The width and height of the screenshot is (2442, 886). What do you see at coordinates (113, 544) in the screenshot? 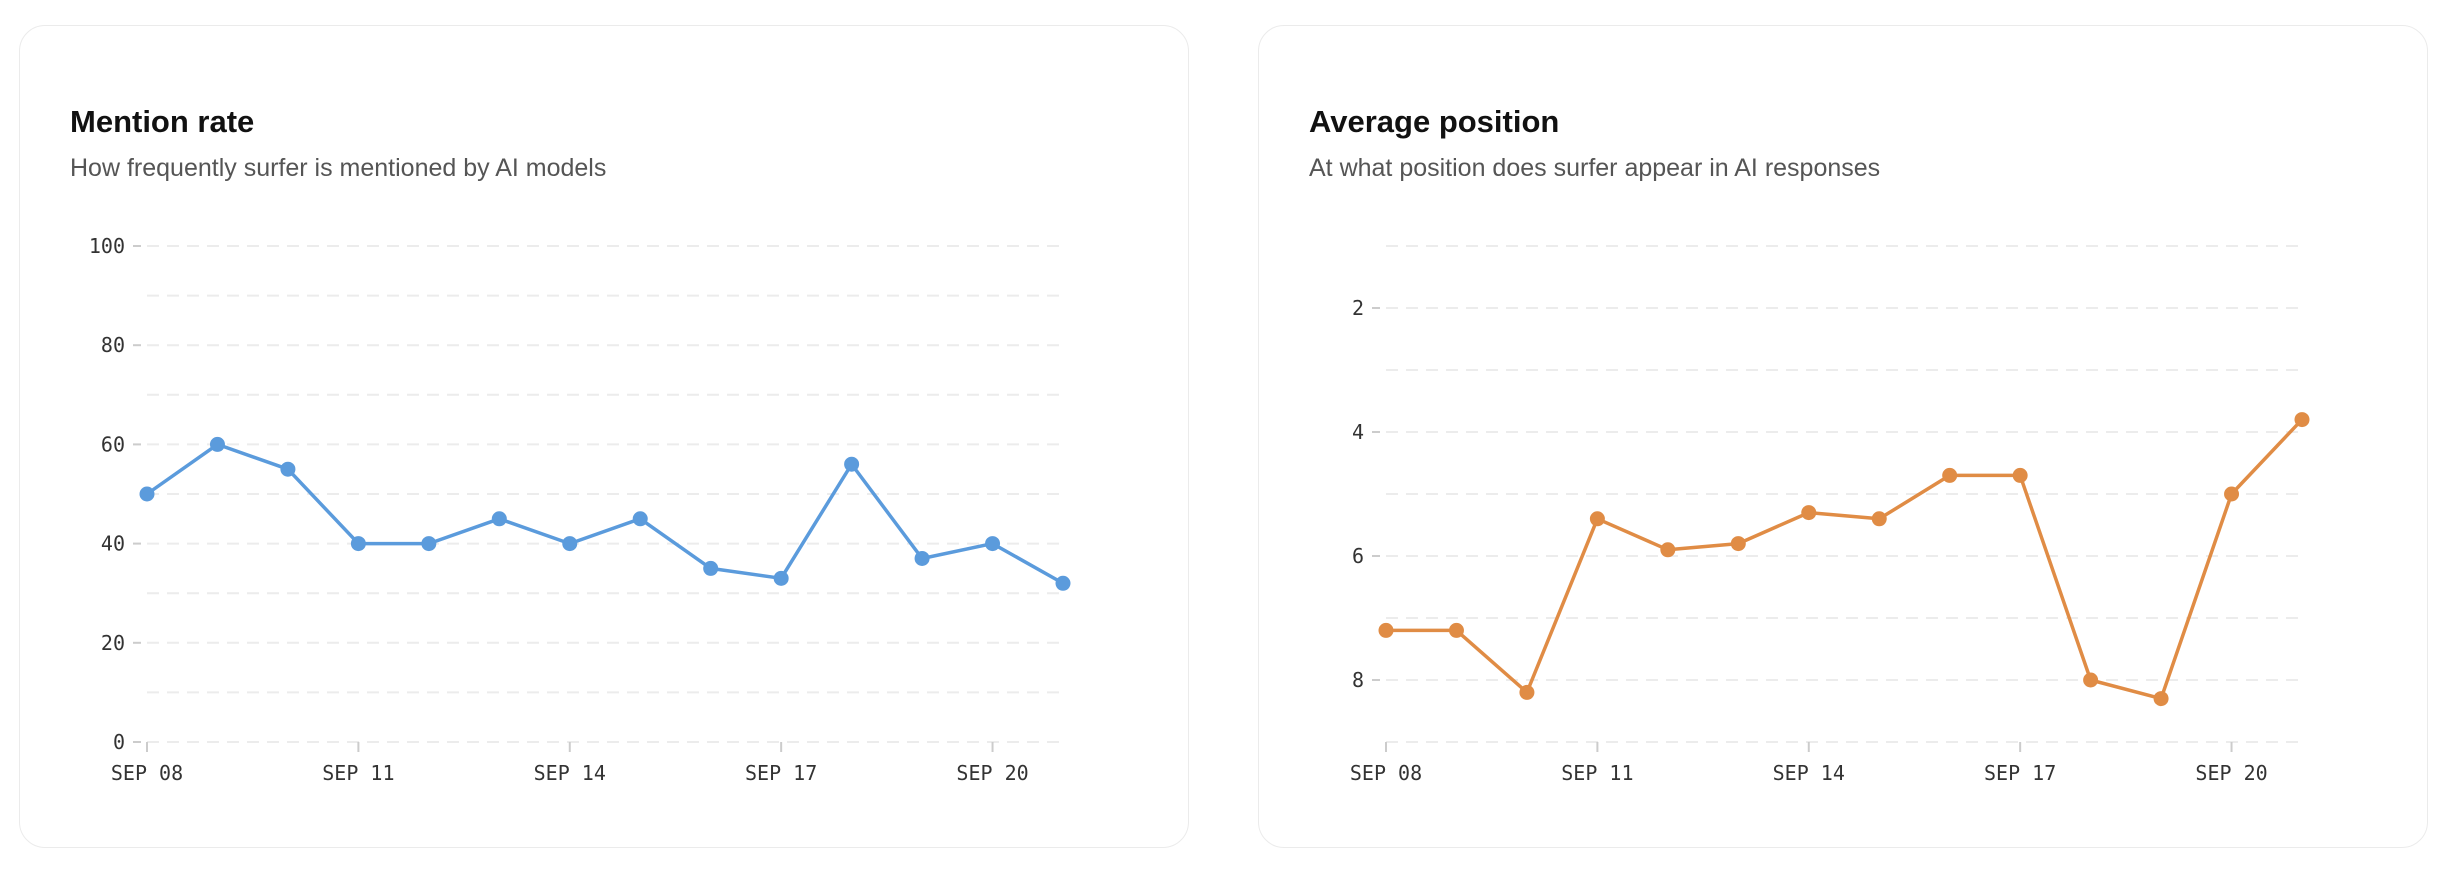
I see `y-tick-label: 40` at bounding box center [113, 544].